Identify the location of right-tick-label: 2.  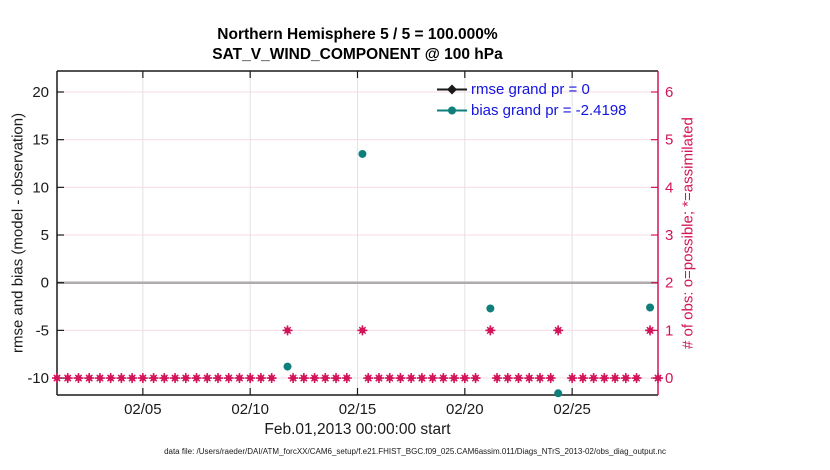
(669, 283).